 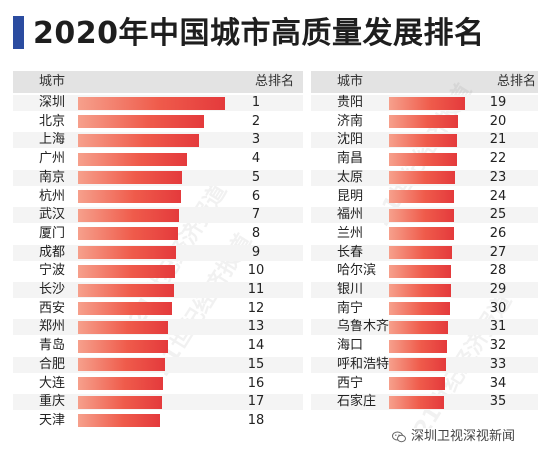 I want to click on right-rank-label: 34, so click(x=498, y=383).